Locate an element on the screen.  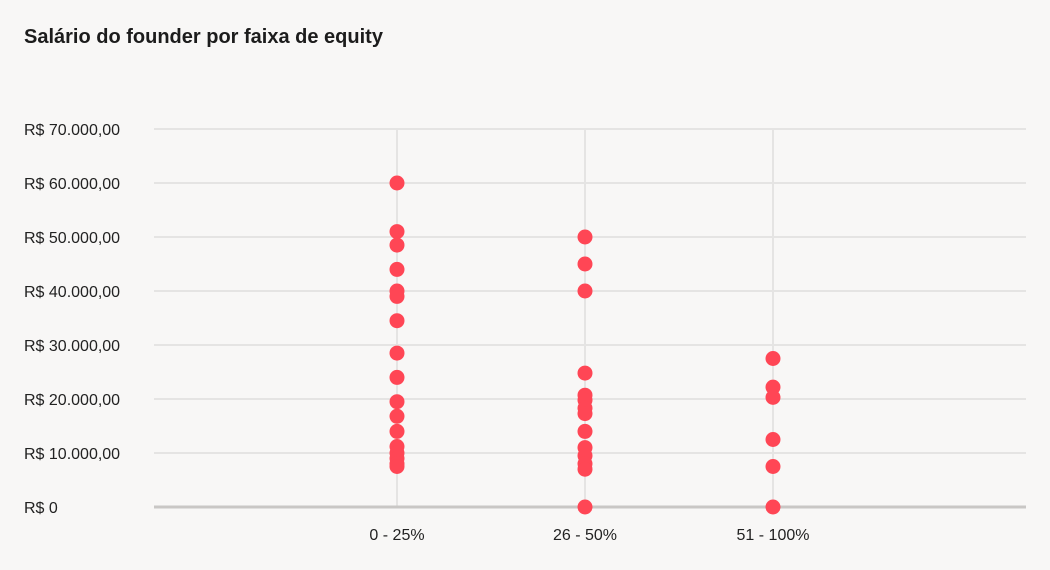
x-tick-label: 0 - 25% is located at coordinates (396, 535).